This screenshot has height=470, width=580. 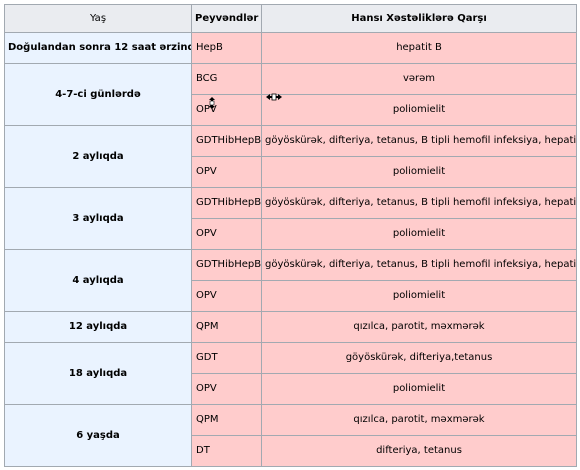 What do you see at coordinates (98, 327) in the screenshot?
I see `age-cell: 12 aylıqda` at bounding box center [98, 327].